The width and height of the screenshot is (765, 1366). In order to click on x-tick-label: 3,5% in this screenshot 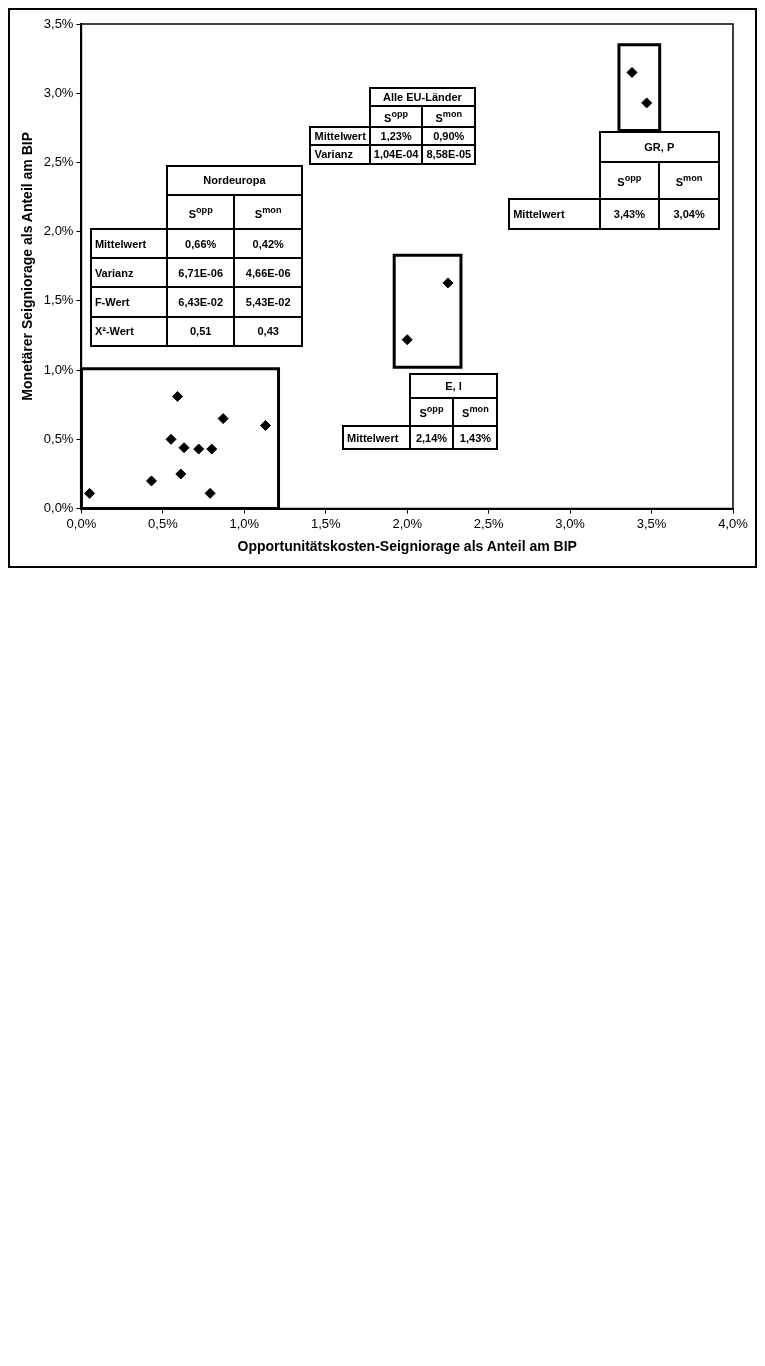, I will do `click(651, 523)`.